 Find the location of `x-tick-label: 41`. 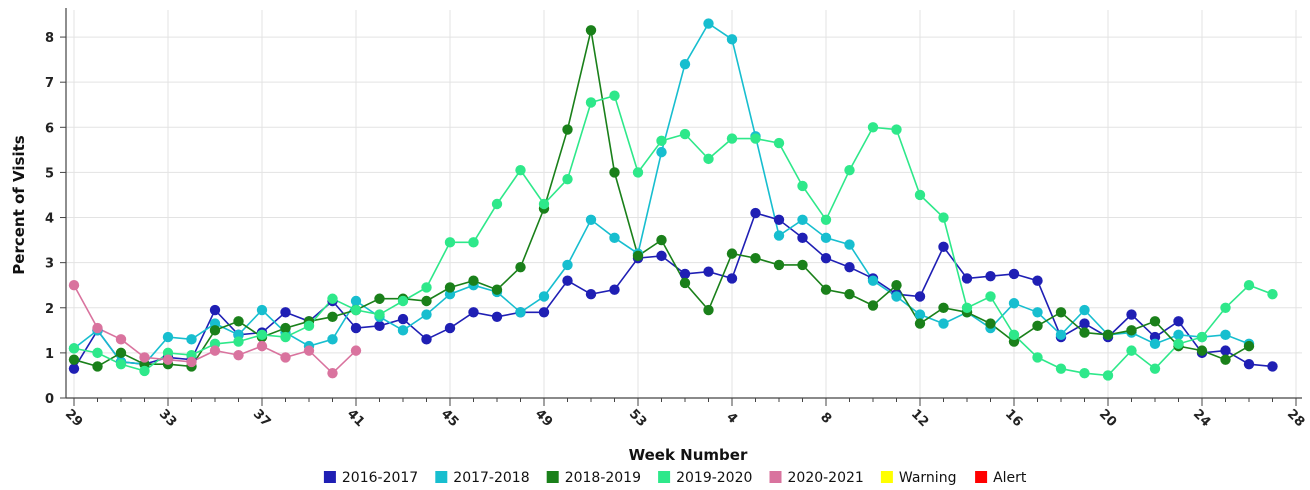

x-tick-label: 41 is located at coordinates (355, 418).